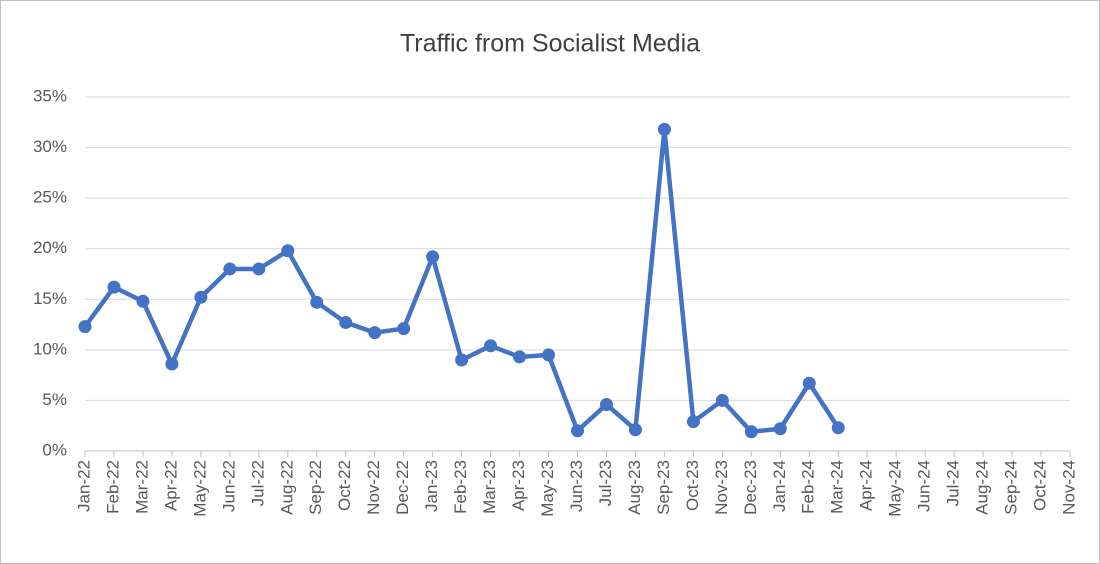 Image resolution: width=1100 pixels, height=564 pixels. Describe the element at coordinates (373, 487) in the screenshot. I see `x-tick-label: Nov-22` at that location.